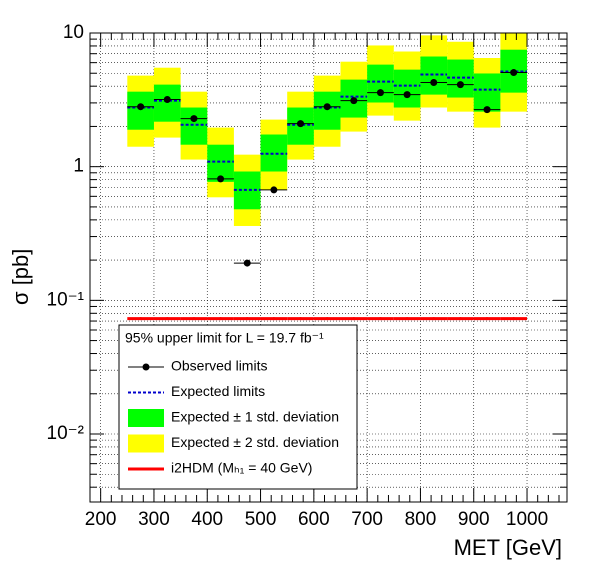 This screenshot has width=596, height=572. Describe the element at coordinates (101, 519) in the screenshot. I see `x-tick-label: 200` at that location.